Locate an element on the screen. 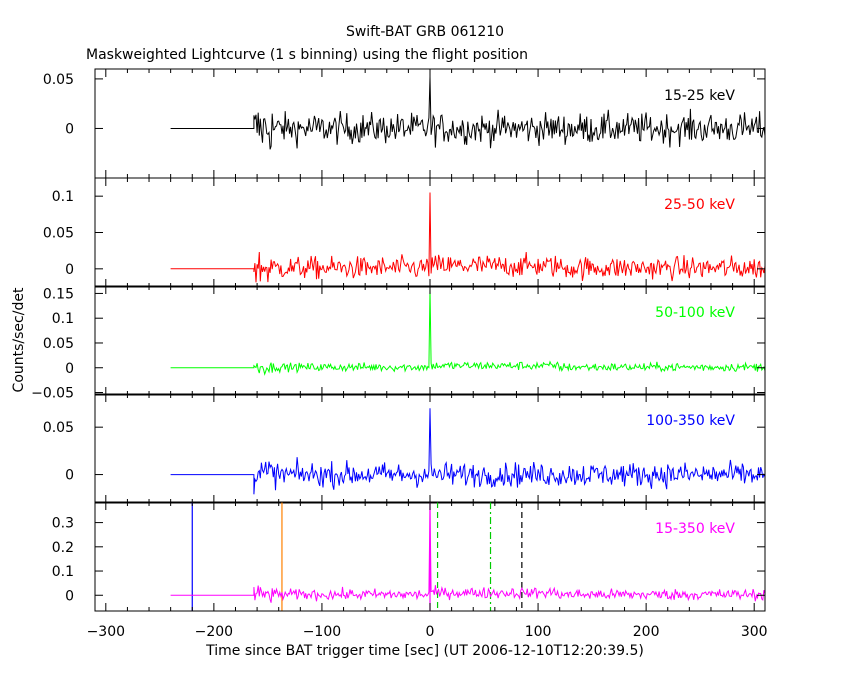 Image resolution: width=850 pixels, height=684 pixels. panel-3: −0.05 0 0.05 0.1 0.15 50-100 keV is located at coordinates (398, 343).